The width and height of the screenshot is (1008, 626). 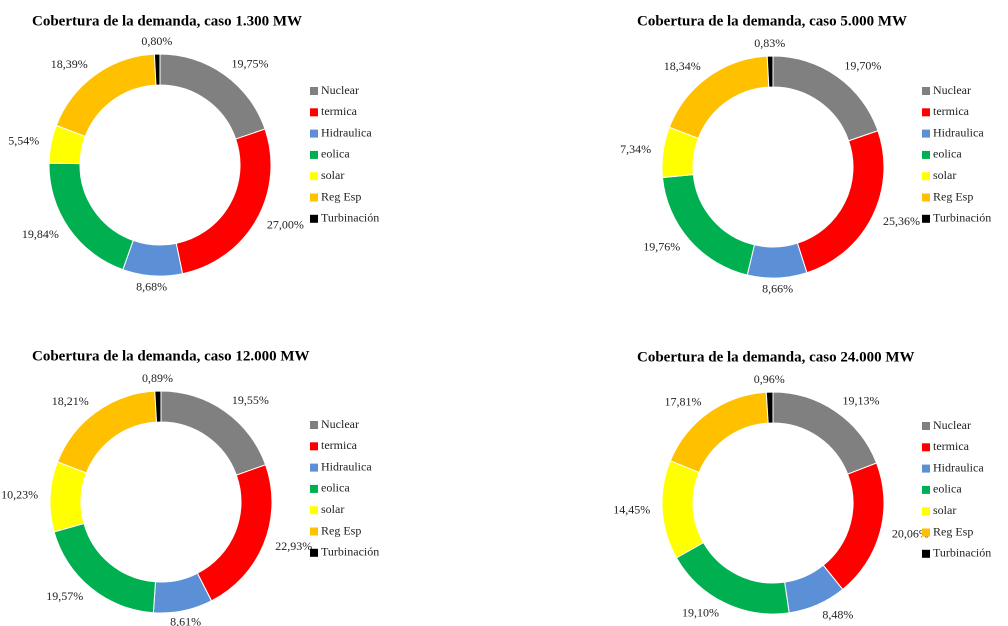 What do you see at coordinates (185, 620) in the screenshot?
I see `data-label: 8,61%` at bounding box center [185, 620].